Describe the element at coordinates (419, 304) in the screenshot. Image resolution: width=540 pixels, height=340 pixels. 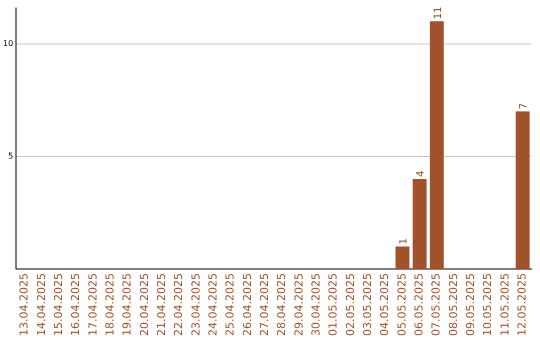
I see `x-tick-label: 06.05.2025` at that location.